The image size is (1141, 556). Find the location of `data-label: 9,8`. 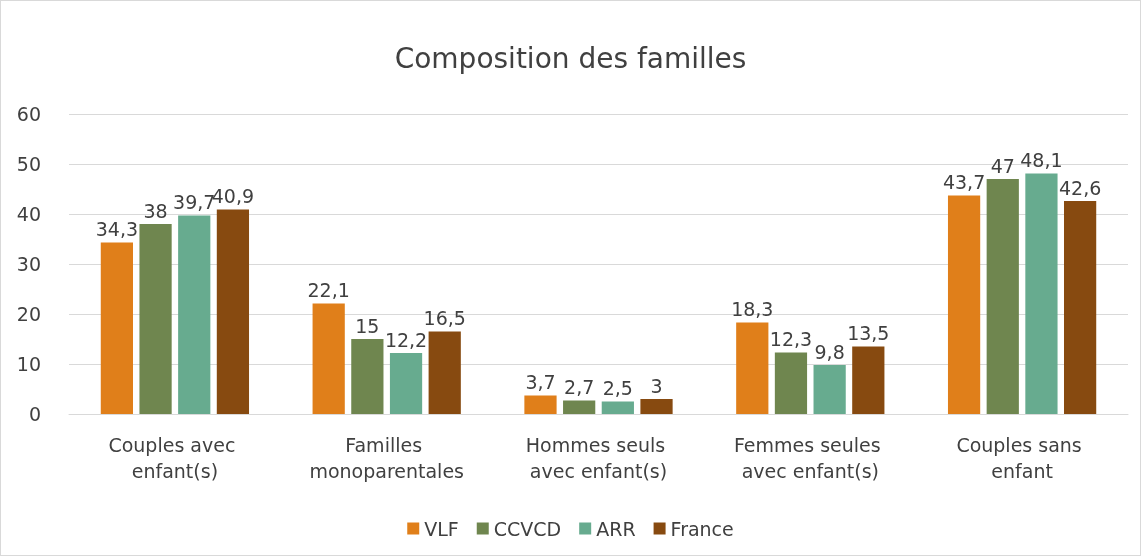

data-label: 9,8 is located at coordinates (829, 351).